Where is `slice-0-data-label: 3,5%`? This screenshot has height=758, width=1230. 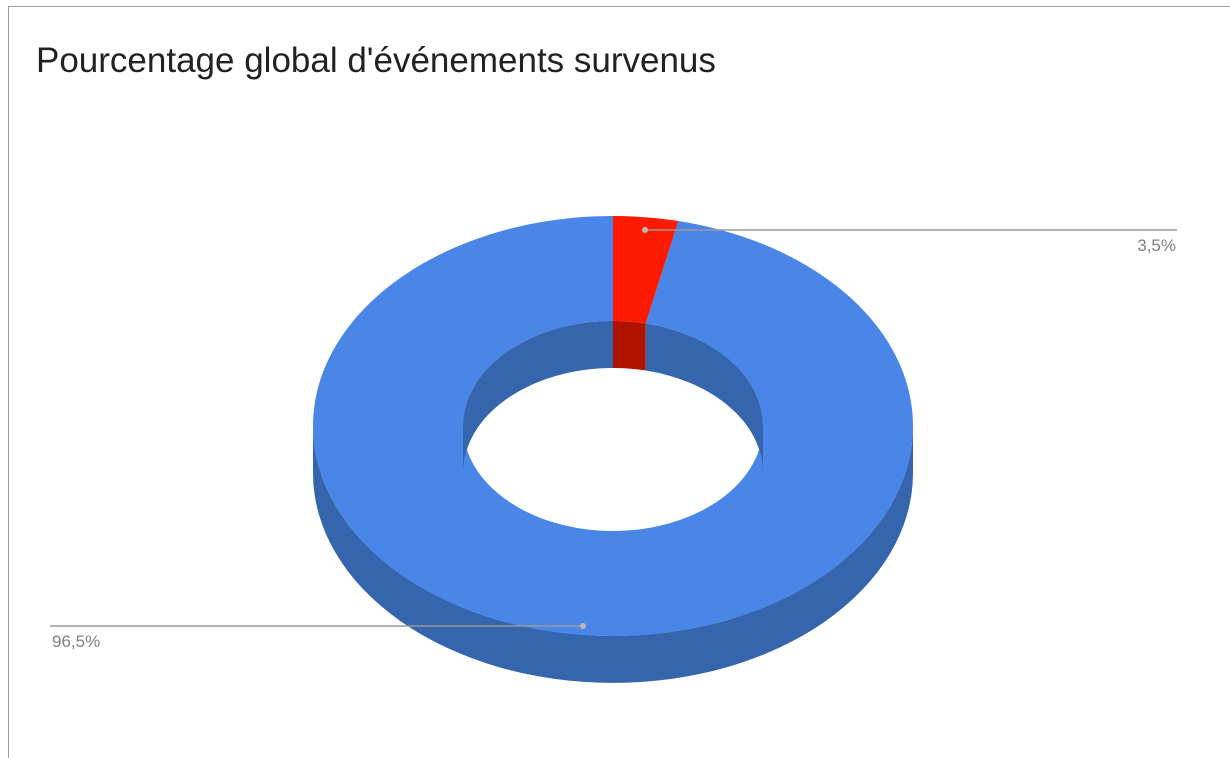 slice-0-data-label: 3,5% is located at coordinates (1156, 245).